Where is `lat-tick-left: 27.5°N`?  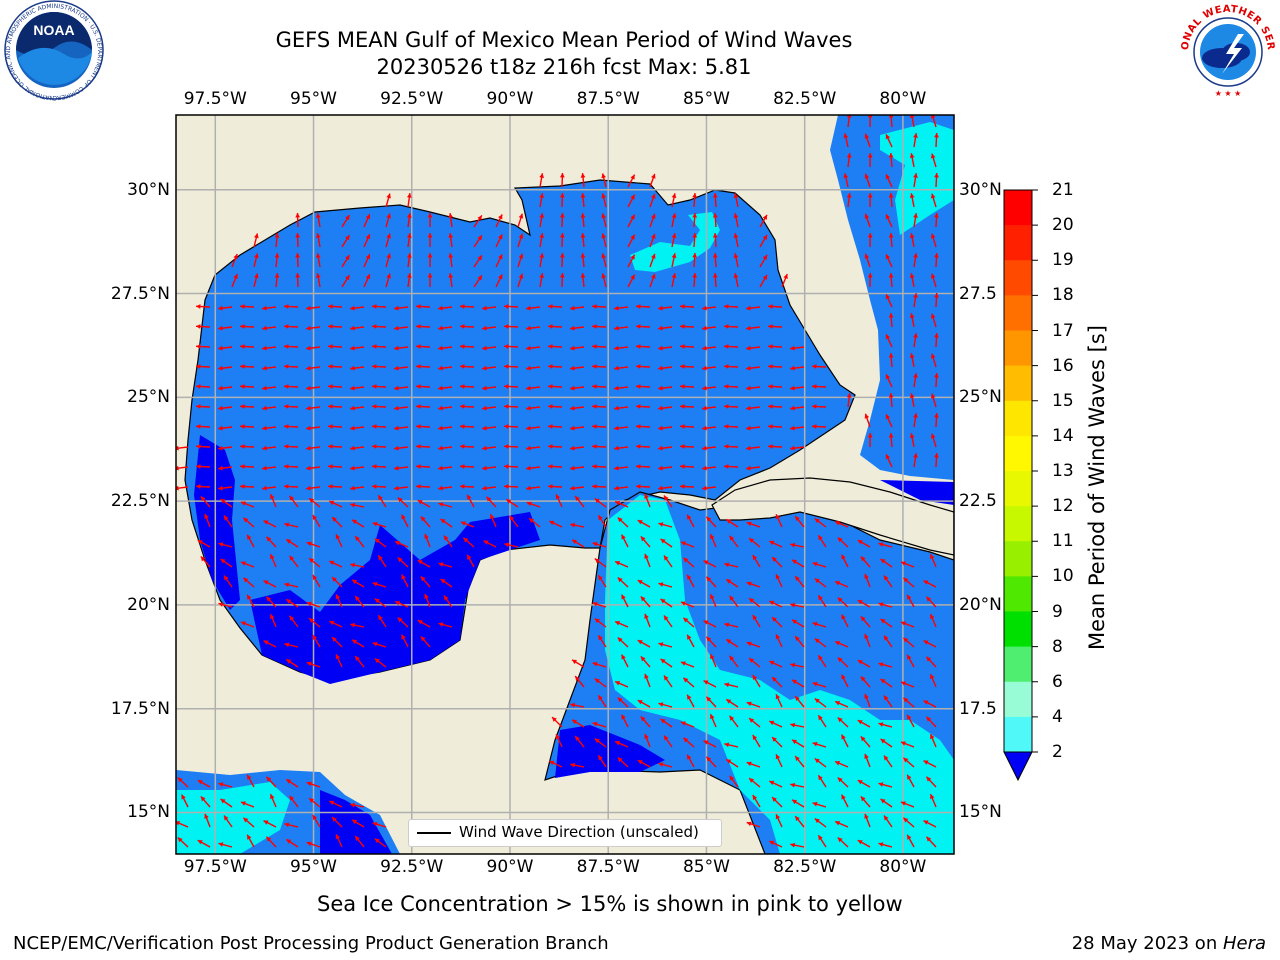
lat-tick-left: 27.5°N is located at coordinates (140, 293).